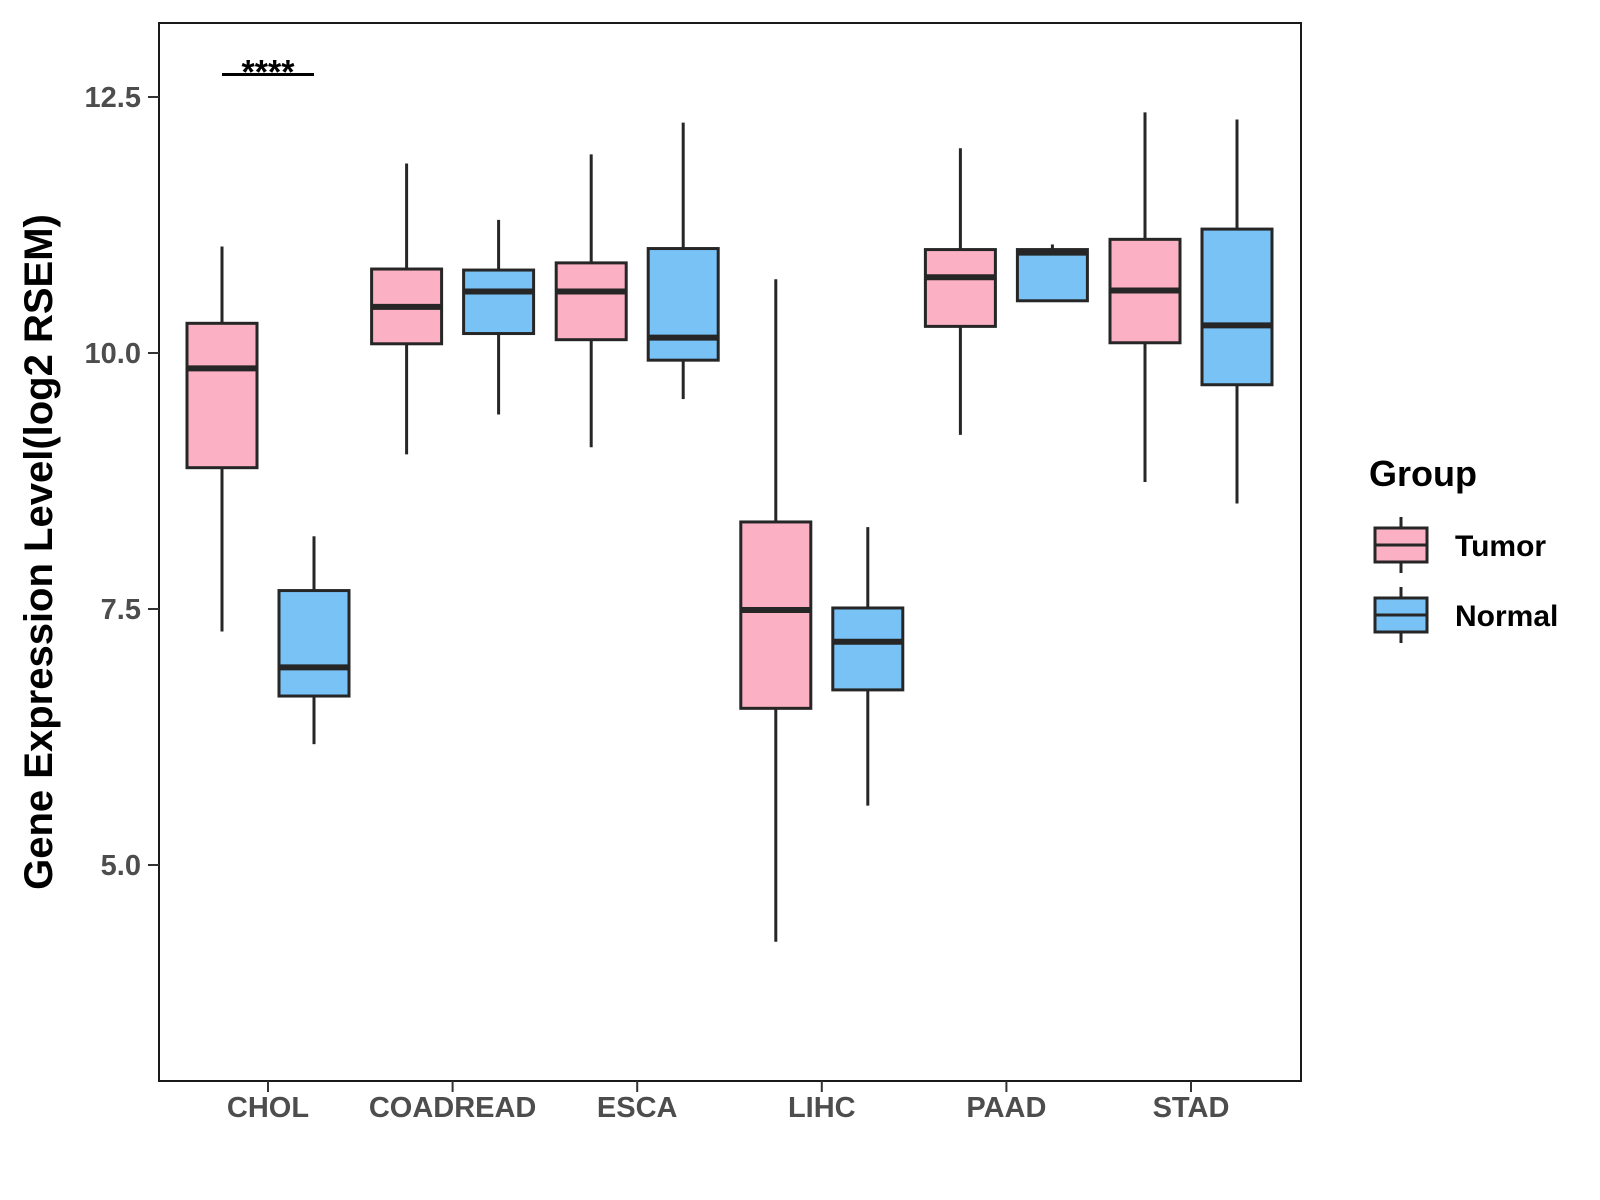  I want to click on box-lihc-tumor, so click(776, 610).